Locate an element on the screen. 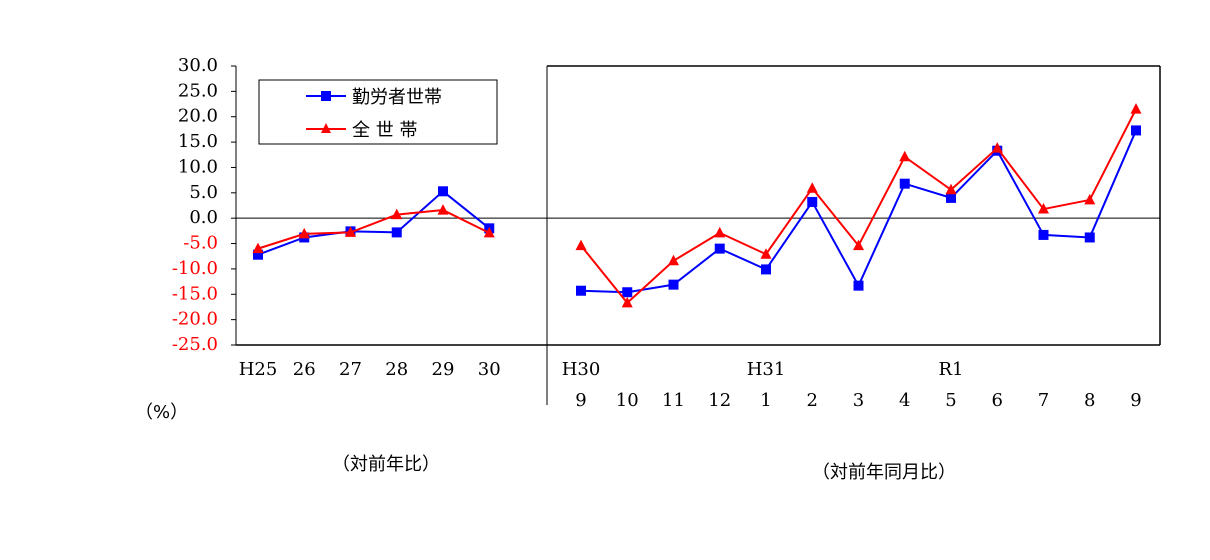 This screenshot has height=560, width=1210. x-era-label: H31 is located at coordinates (766, 369).